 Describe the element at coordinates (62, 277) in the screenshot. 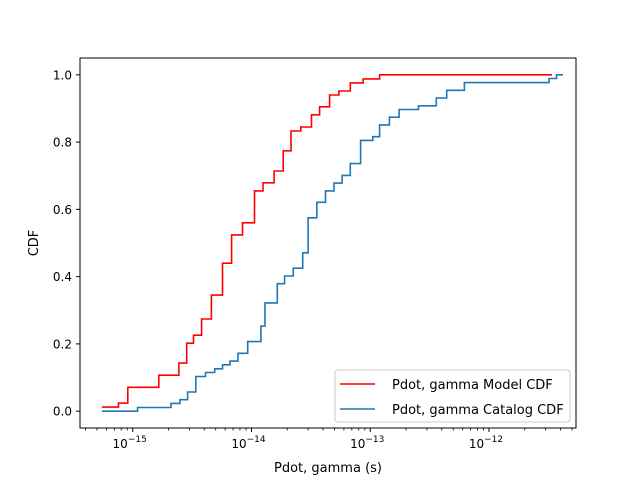

I see `y-tick-label: 0.4` at that location.